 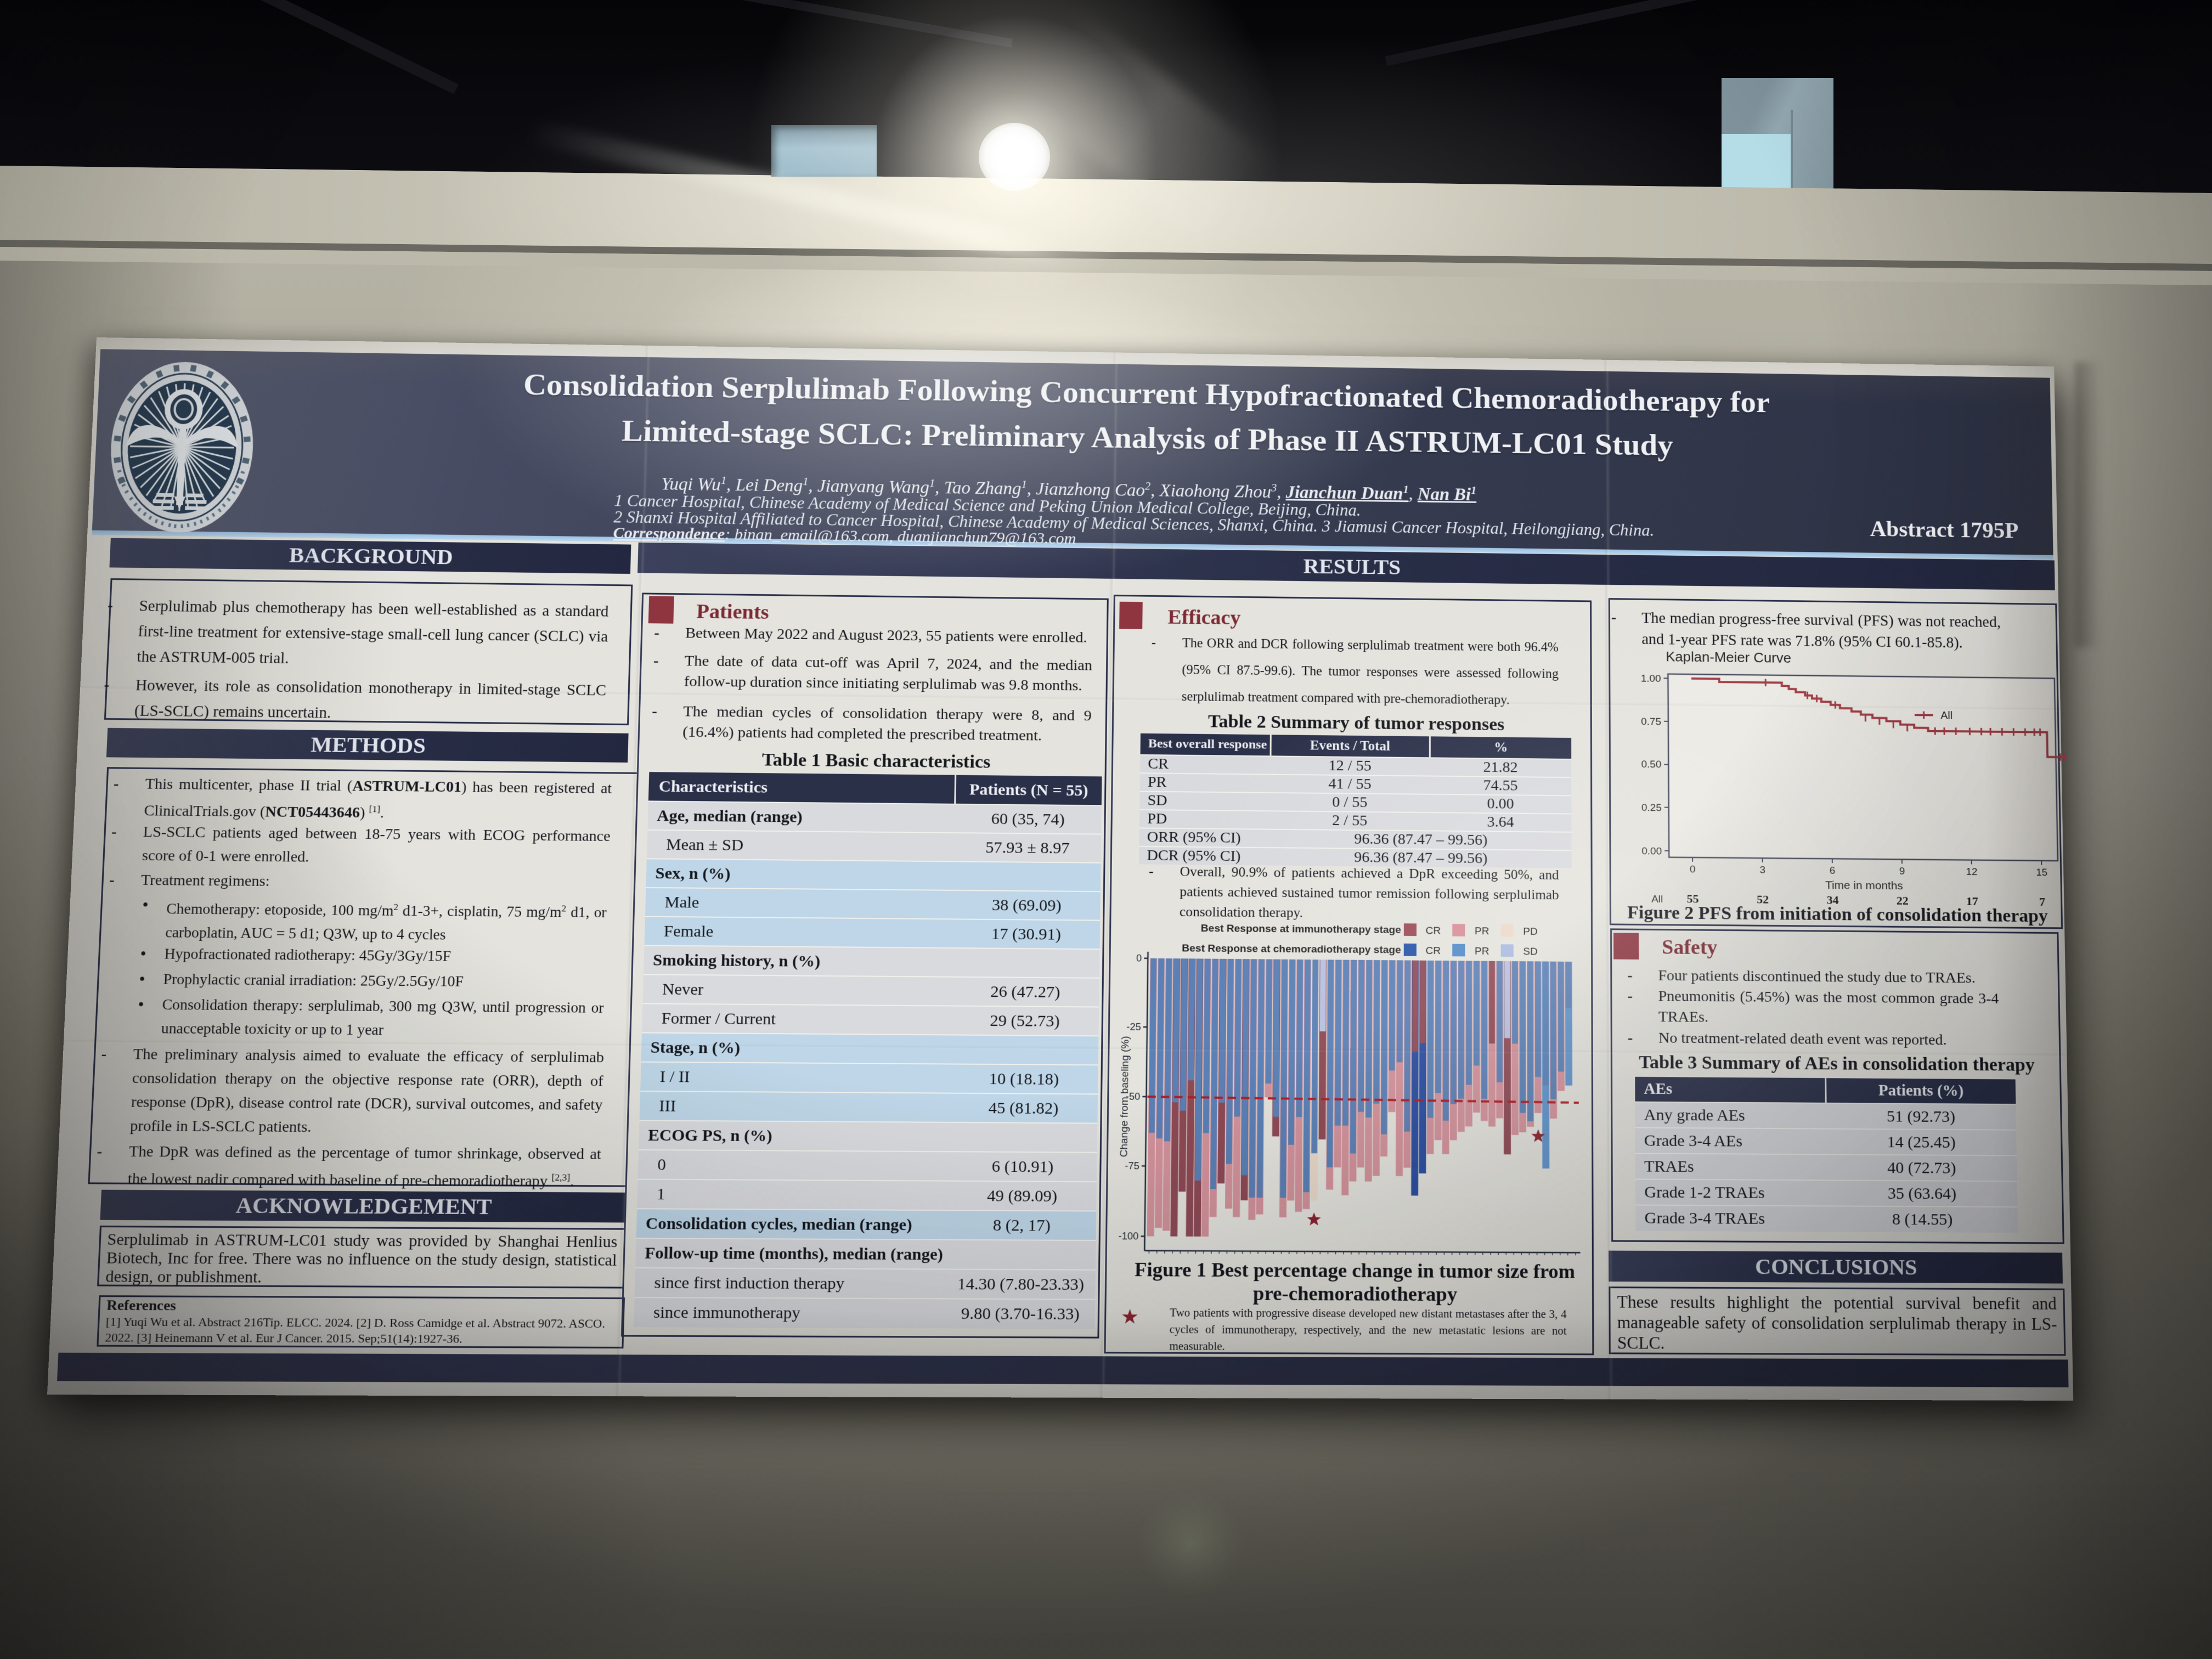 What do you see at coordinates (1864, 885) in the screenshot?
I see `svg-text: Time in months` at bounding box center [1864, 885].